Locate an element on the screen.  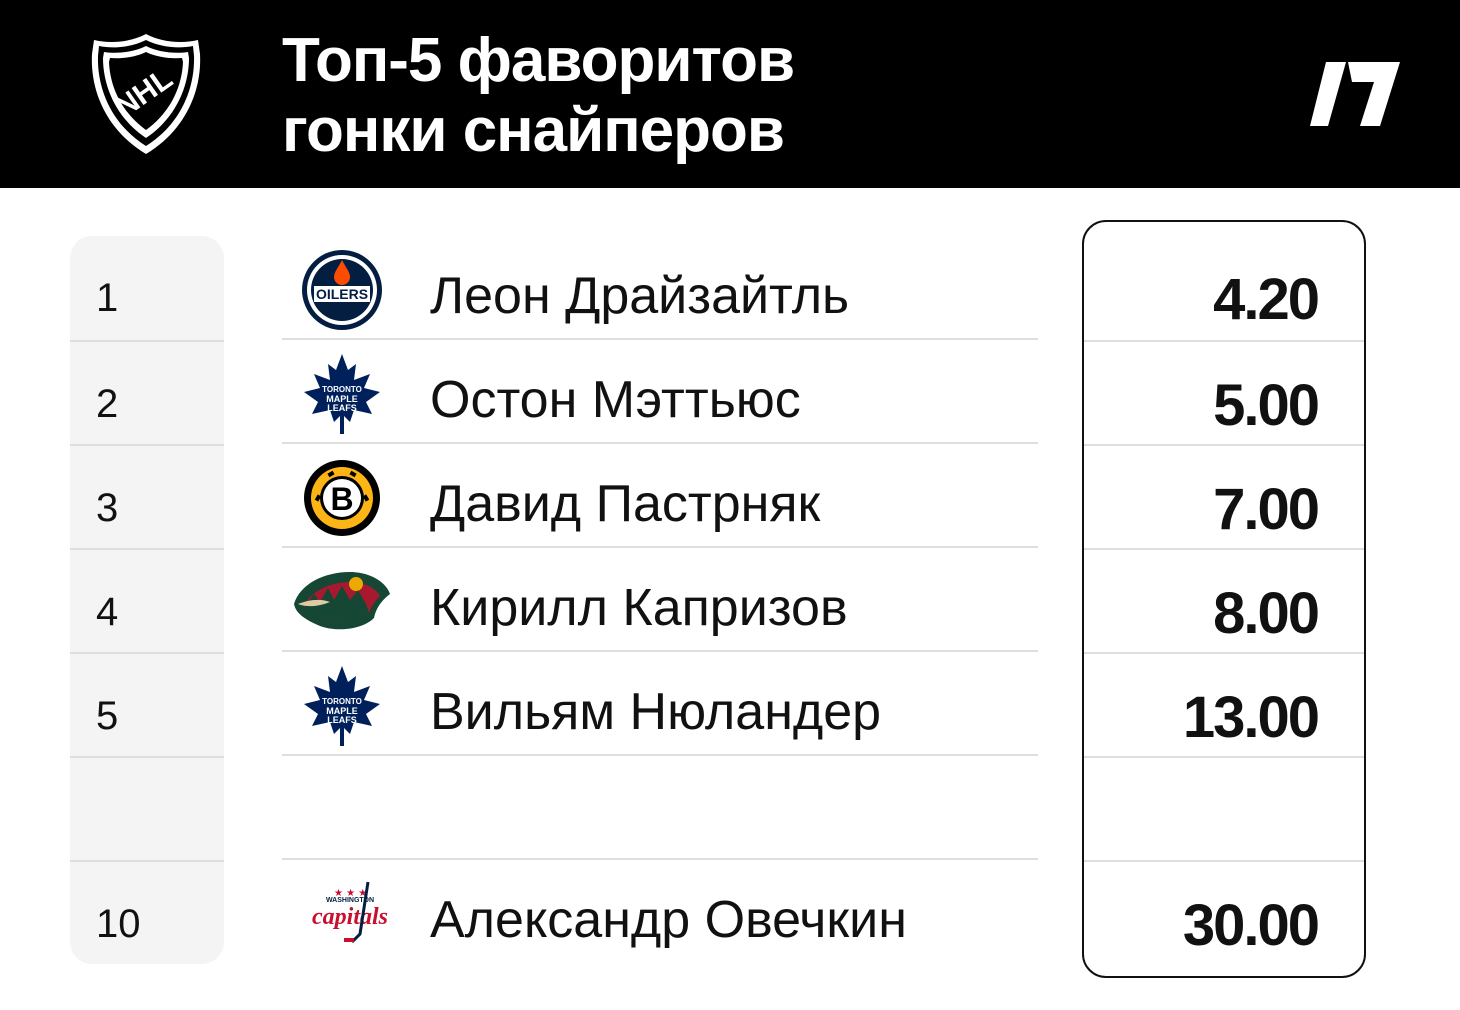
rank-number: 4 is located at coordinates (107, 612).